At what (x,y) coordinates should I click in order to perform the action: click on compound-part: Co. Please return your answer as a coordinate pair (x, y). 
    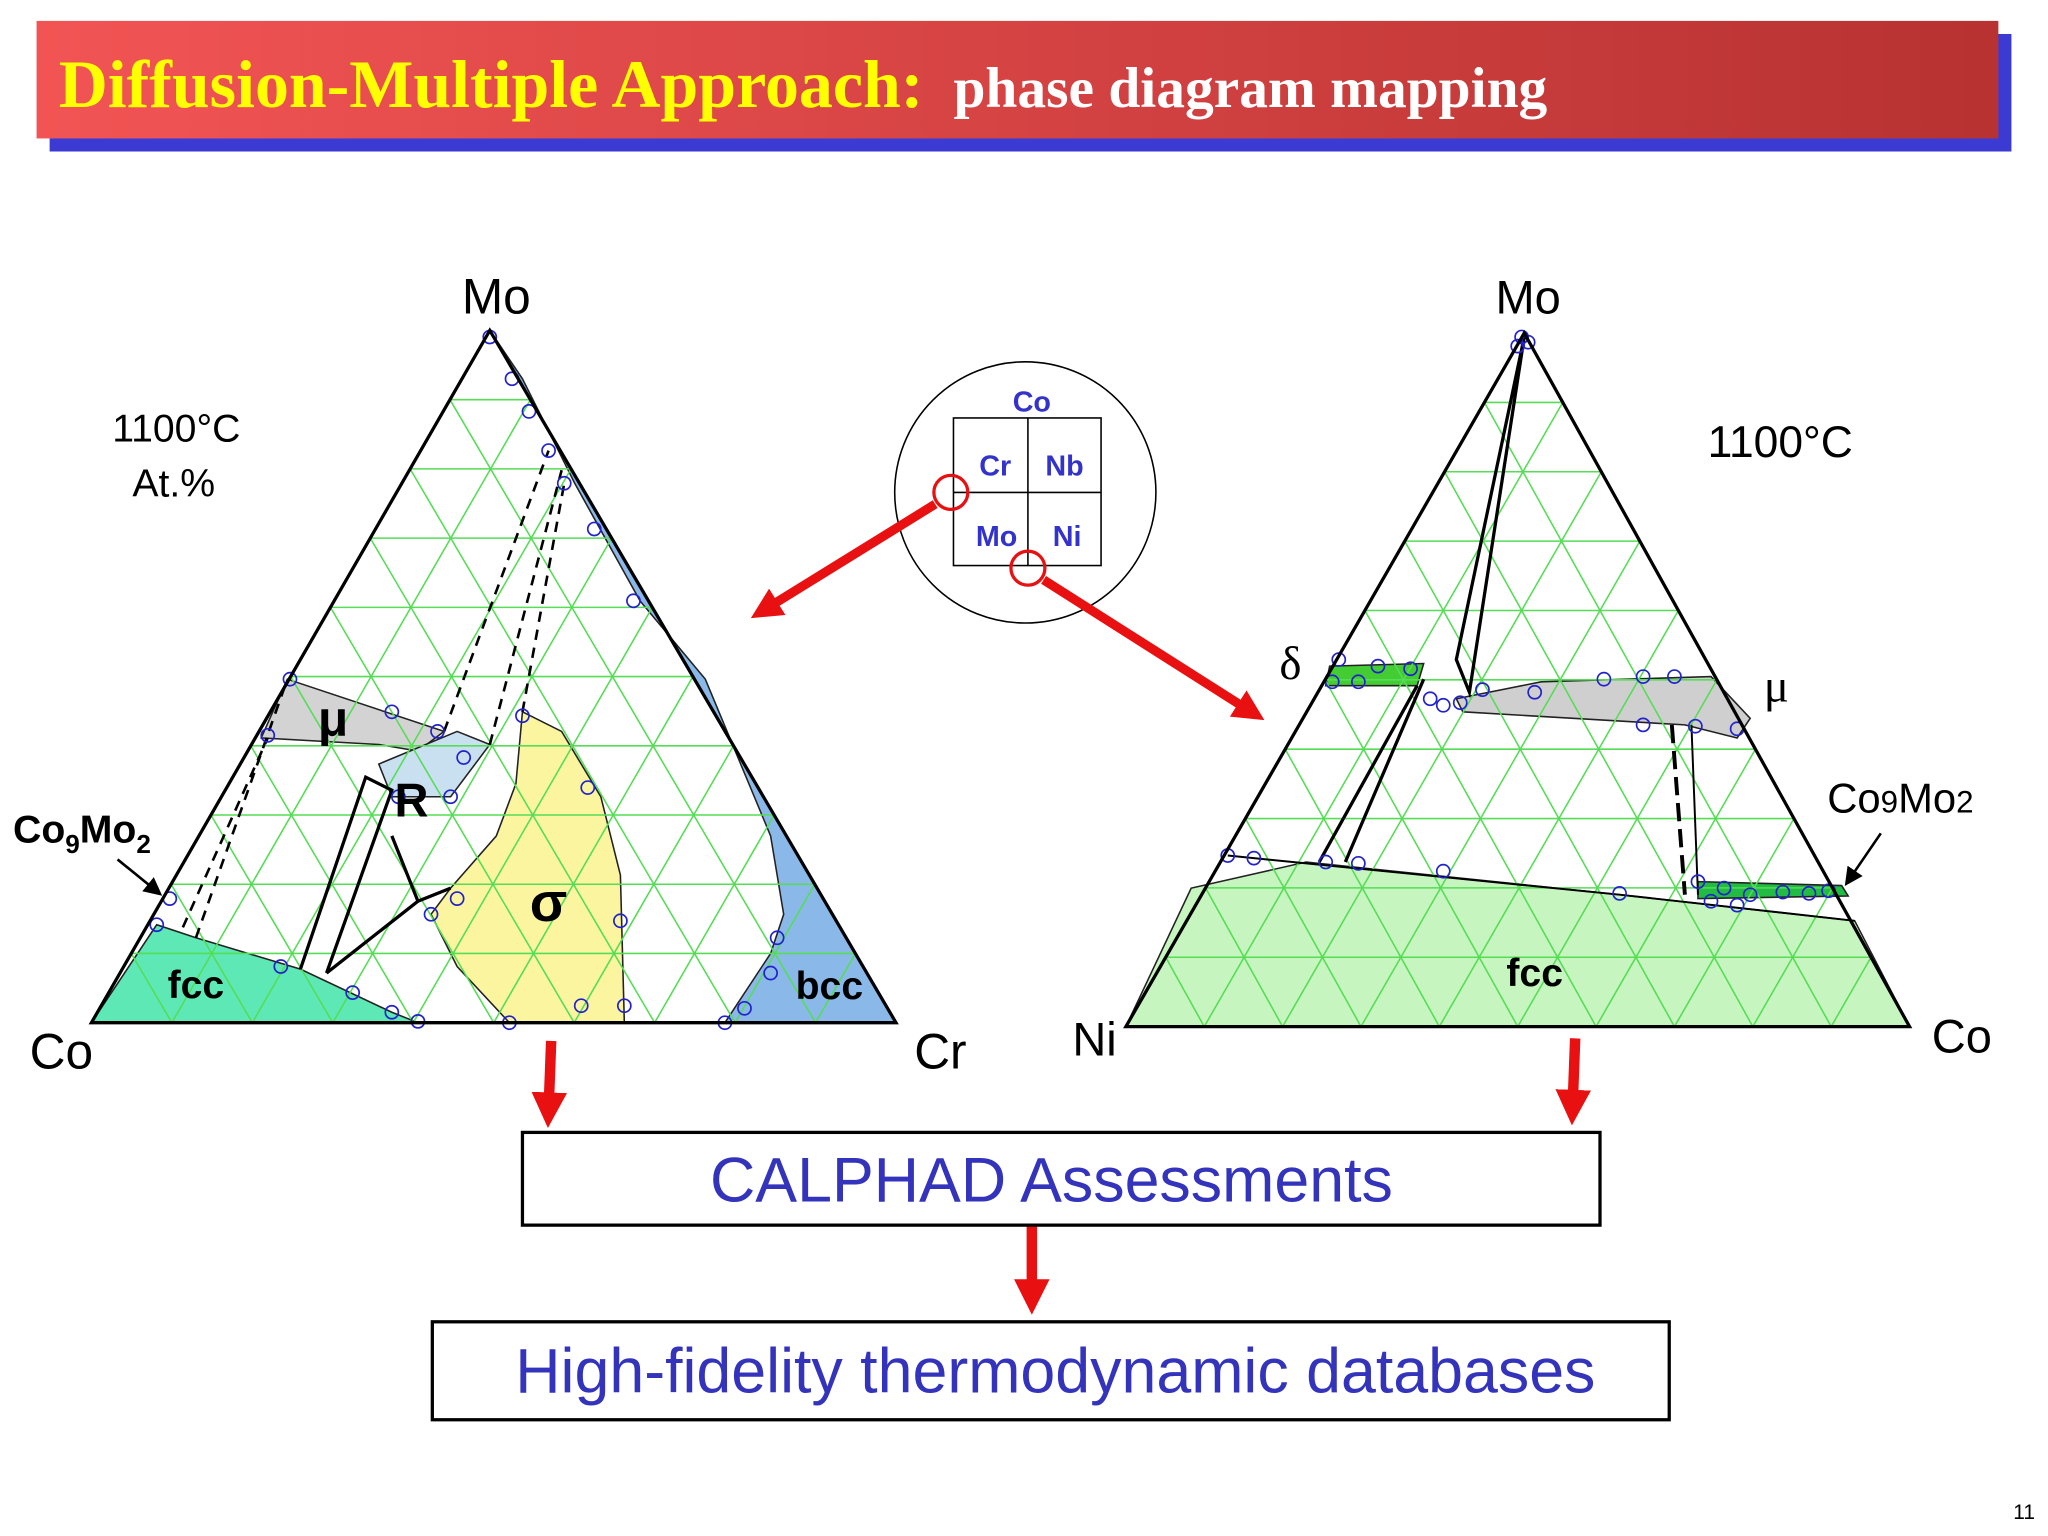
    Looking at the image, I should click on (39, 829).